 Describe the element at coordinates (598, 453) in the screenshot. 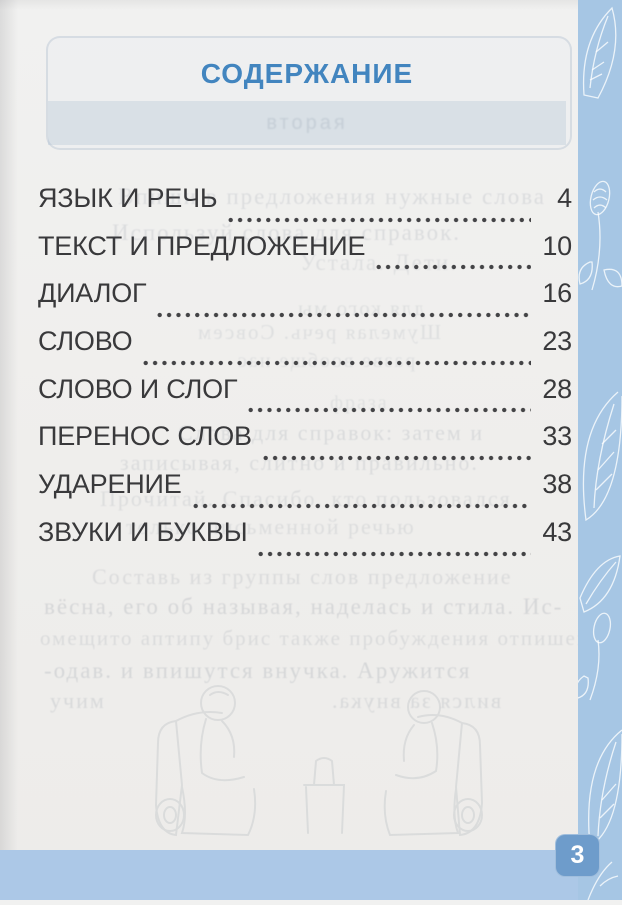

I see `floral-pattern` at that location.